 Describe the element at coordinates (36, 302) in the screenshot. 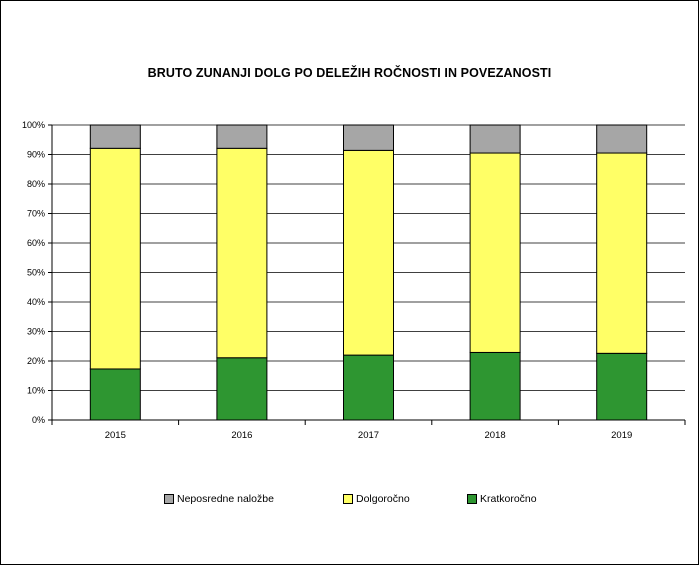

I see `y-tick-label: 40%` at that location.